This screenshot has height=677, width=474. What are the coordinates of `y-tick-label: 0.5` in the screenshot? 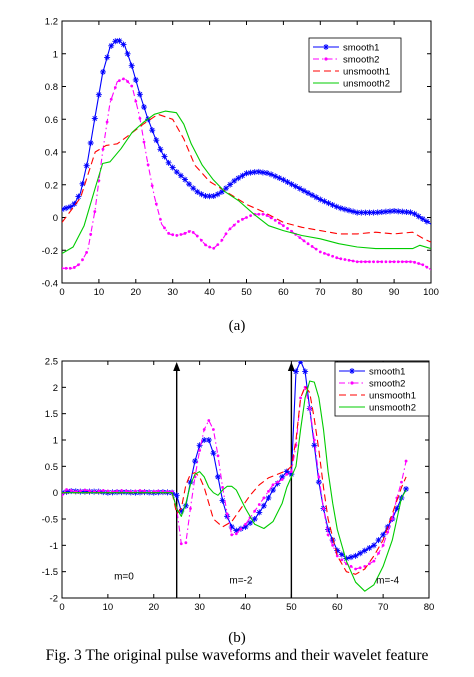 It's located at (51, 467).